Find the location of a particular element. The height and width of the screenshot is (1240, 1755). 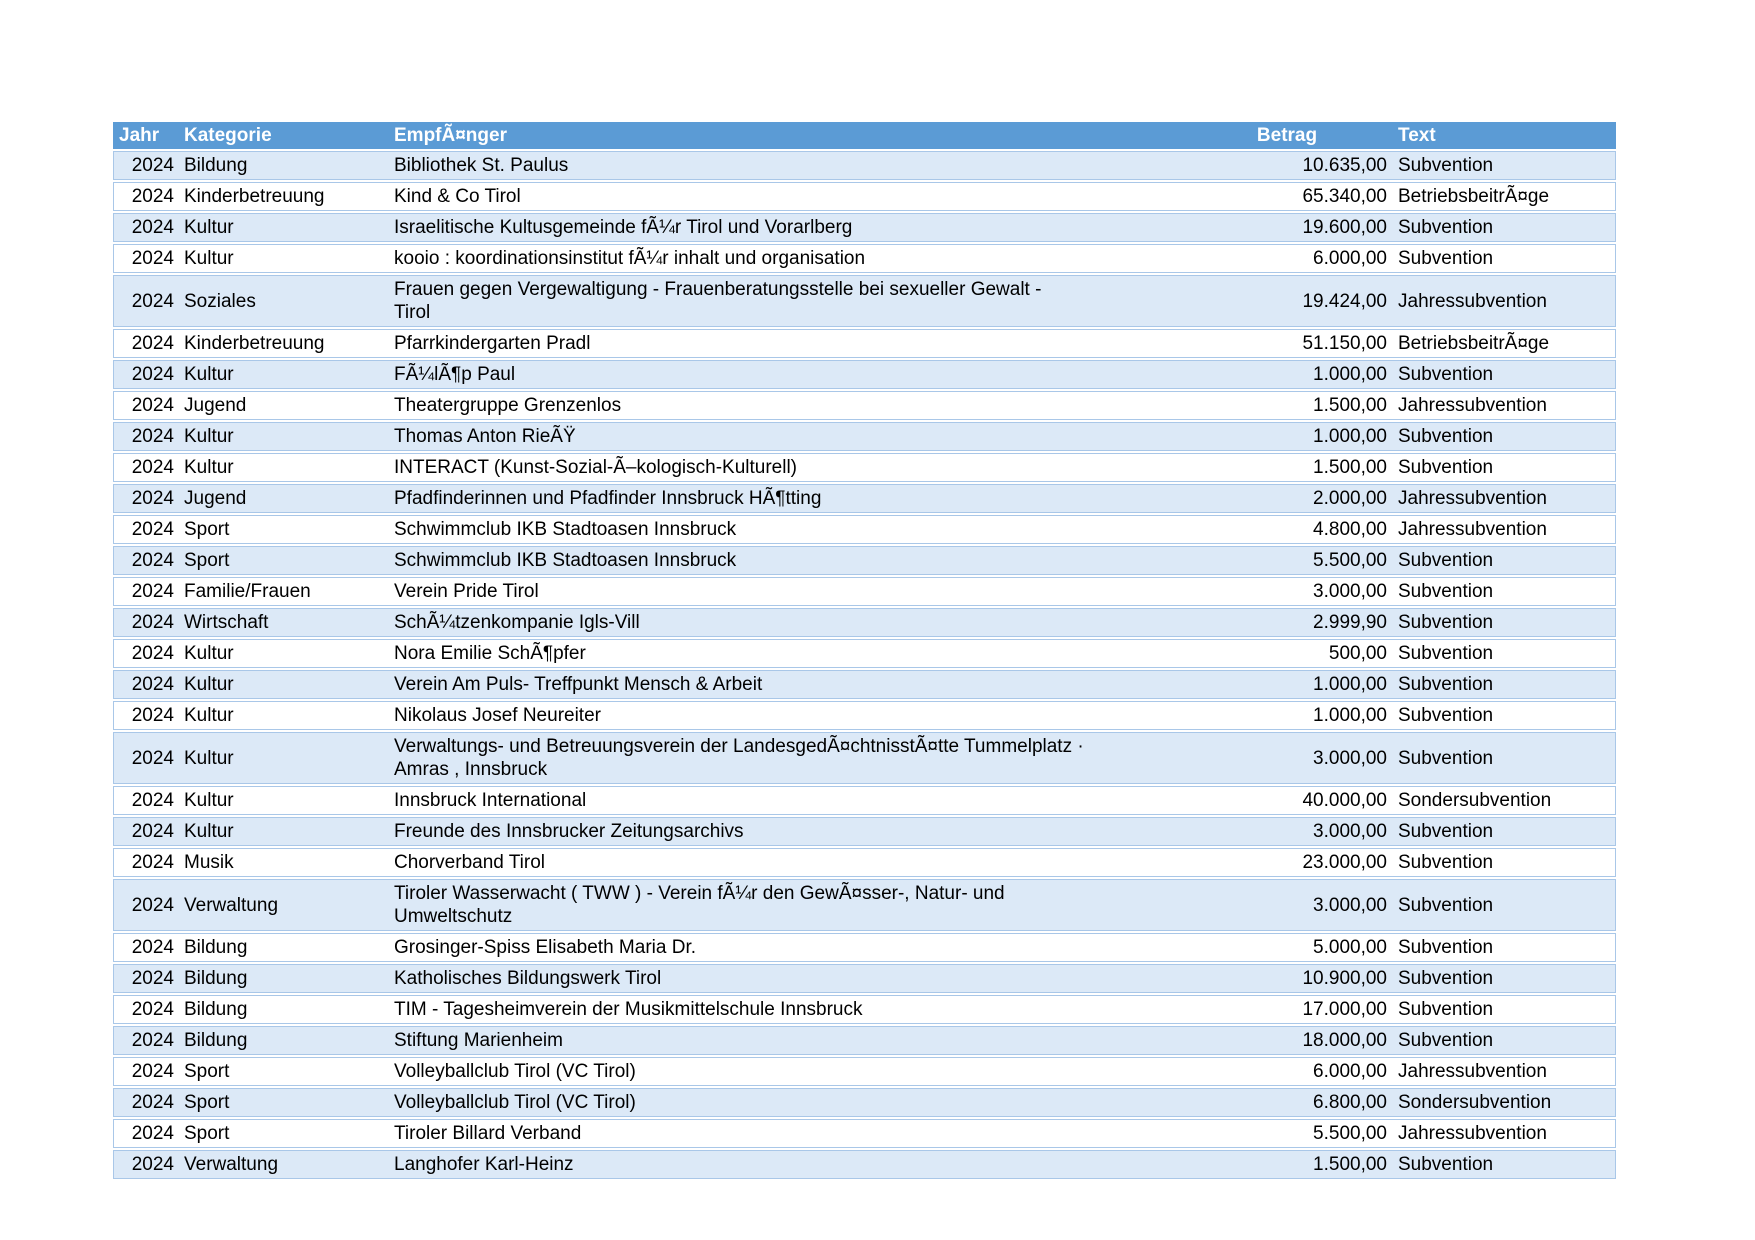

cell-empfaenger: Stiftung Marienheim is located at coordinates (785, 1040).